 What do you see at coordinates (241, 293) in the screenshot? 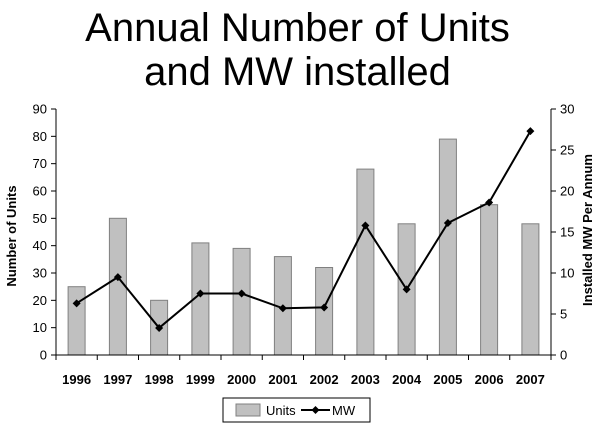
I see `mw-point-2000` at bounding box center [241, 293].